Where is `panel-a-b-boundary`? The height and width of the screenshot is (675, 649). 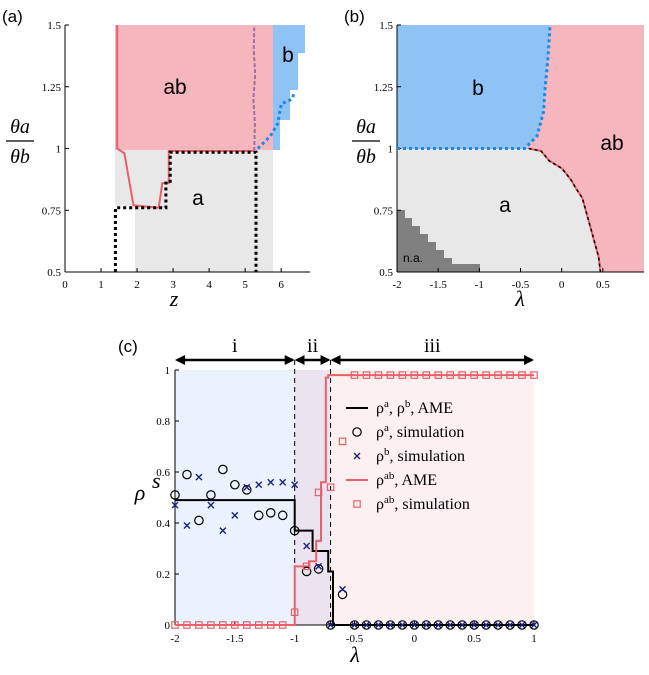
panel-a-b-boundary is located at coordinates (276, 121).